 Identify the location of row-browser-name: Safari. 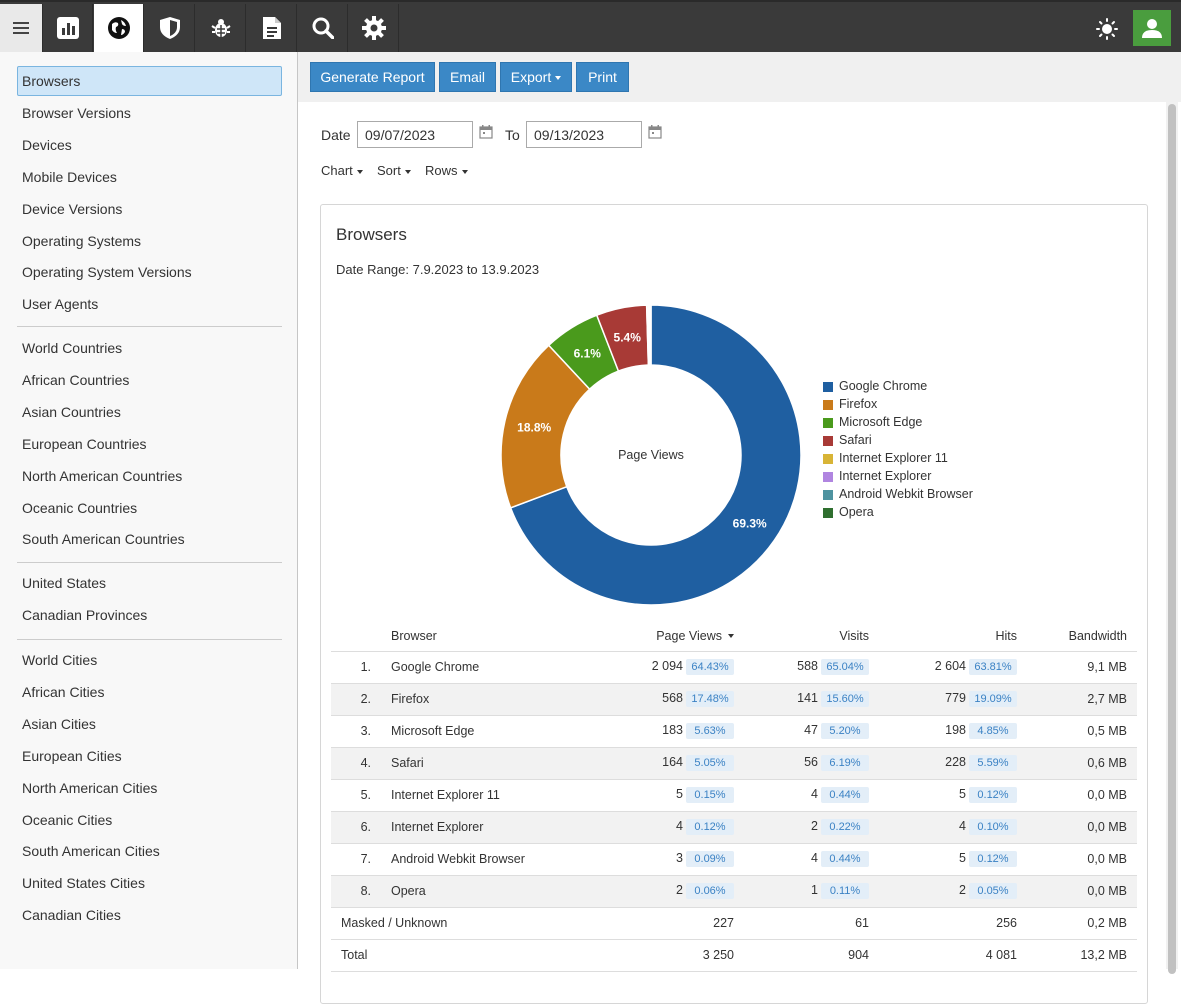
(482, 763).